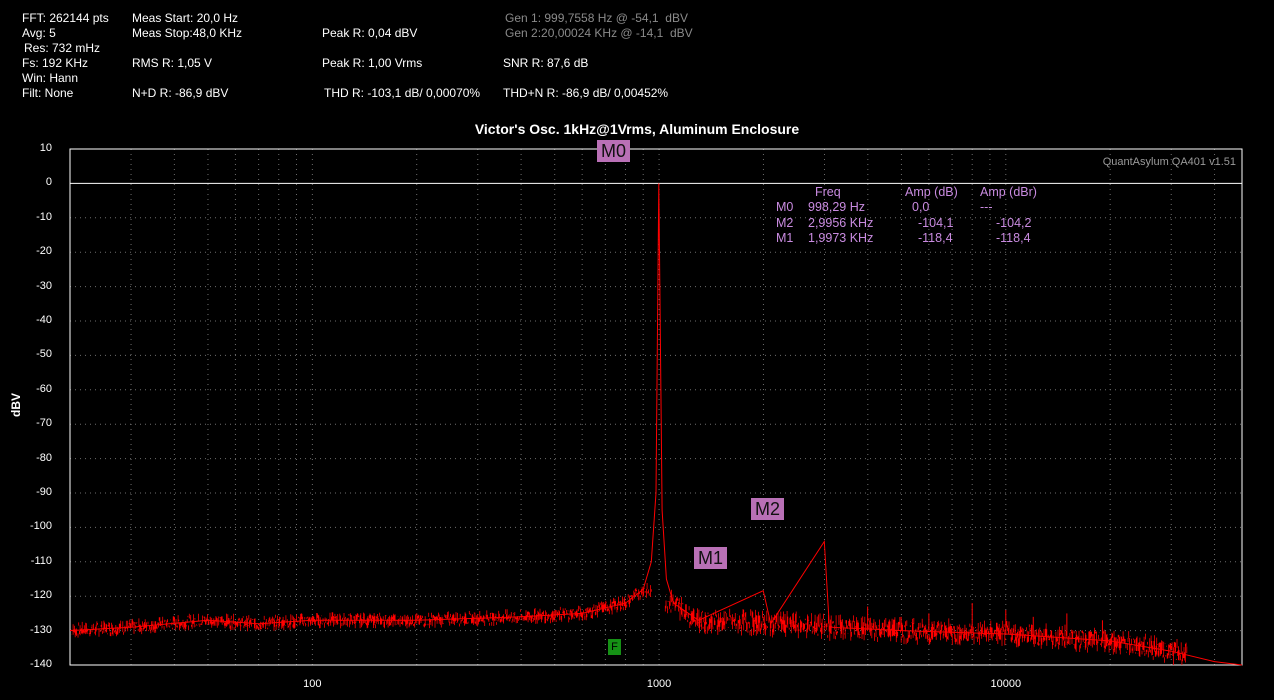  Describe the element at coordinates (1006, 684) in the screenshot. I see `x-tick-label: 10000` at that location.